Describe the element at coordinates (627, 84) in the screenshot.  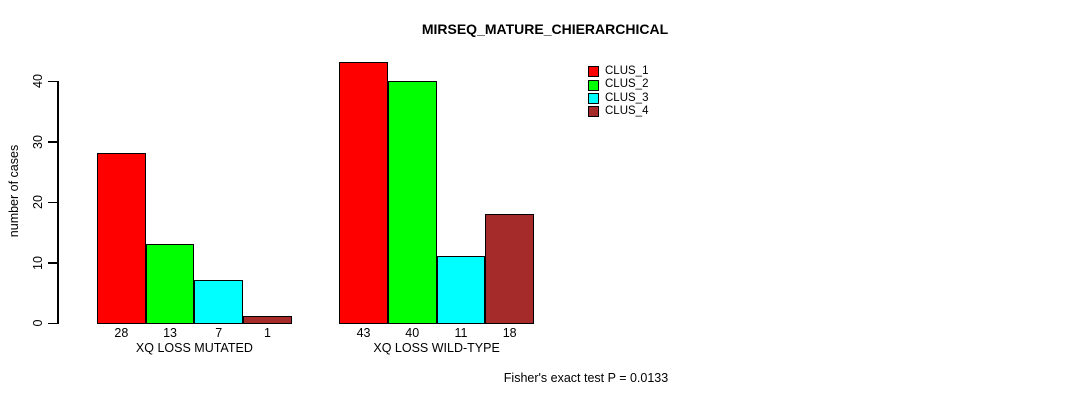
I see `legend-label: CLUS_2` at that location.